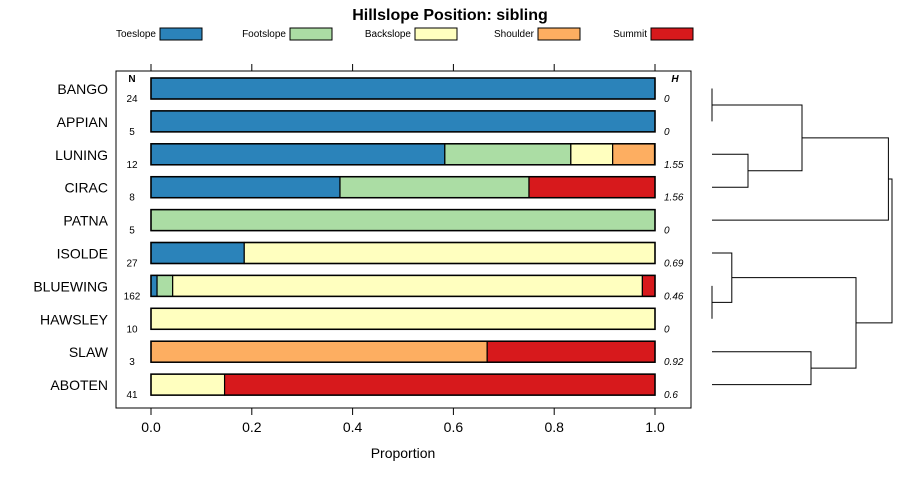 This screenshot has width=900, height=480. What do you see at coordinates (132, 99) in the screenshot?
I see `n-value: 24` at bounding box center [132, 99].